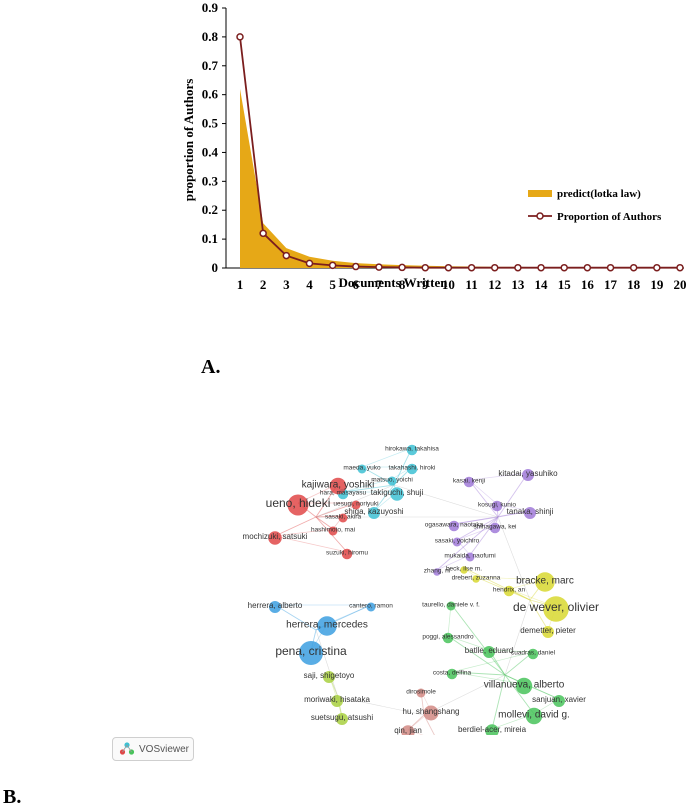 This screenshot has width=694, height=810. I want to click on network-node-label: mollevi, david g., so click(534, 715).